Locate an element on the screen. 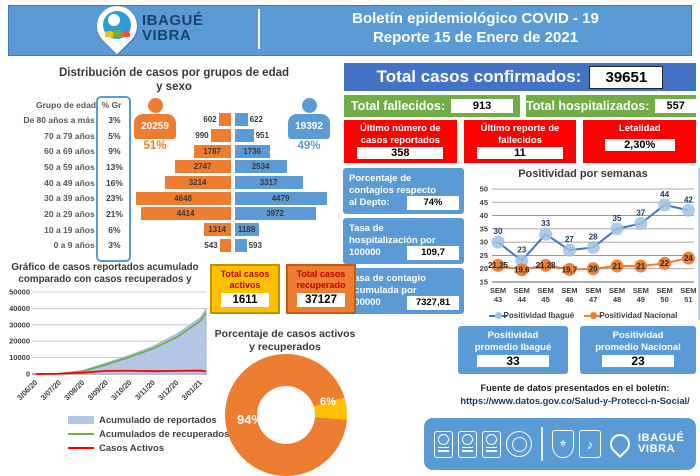 The image size is (700, 476). ibague-crest-icon: ⚜ is located at coordinates (563, 444).